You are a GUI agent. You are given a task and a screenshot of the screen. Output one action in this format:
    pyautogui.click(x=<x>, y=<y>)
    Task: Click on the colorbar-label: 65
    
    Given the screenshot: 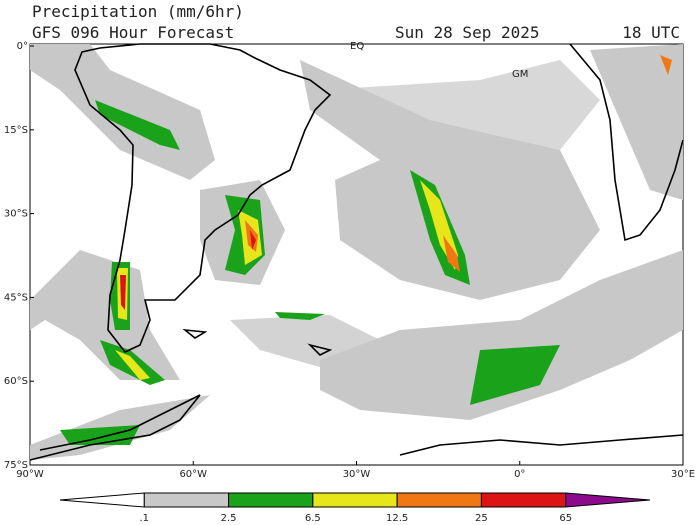 What is the action you would take?
    pyautogui.click(x=565, y=518)
    